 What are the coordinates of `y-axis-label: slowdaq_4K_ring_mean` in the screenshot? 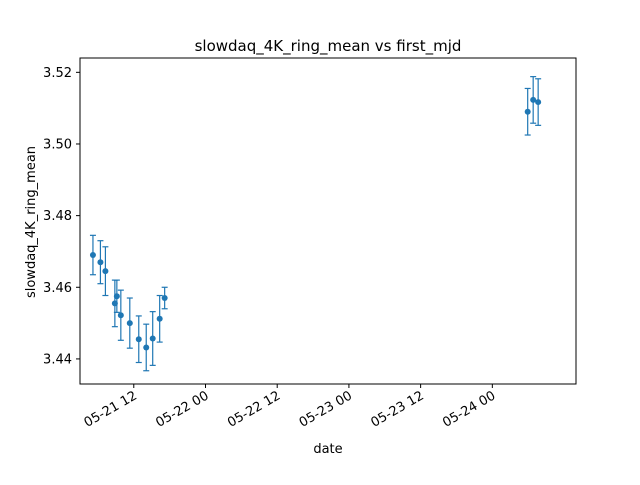 It's located at (31, 222).